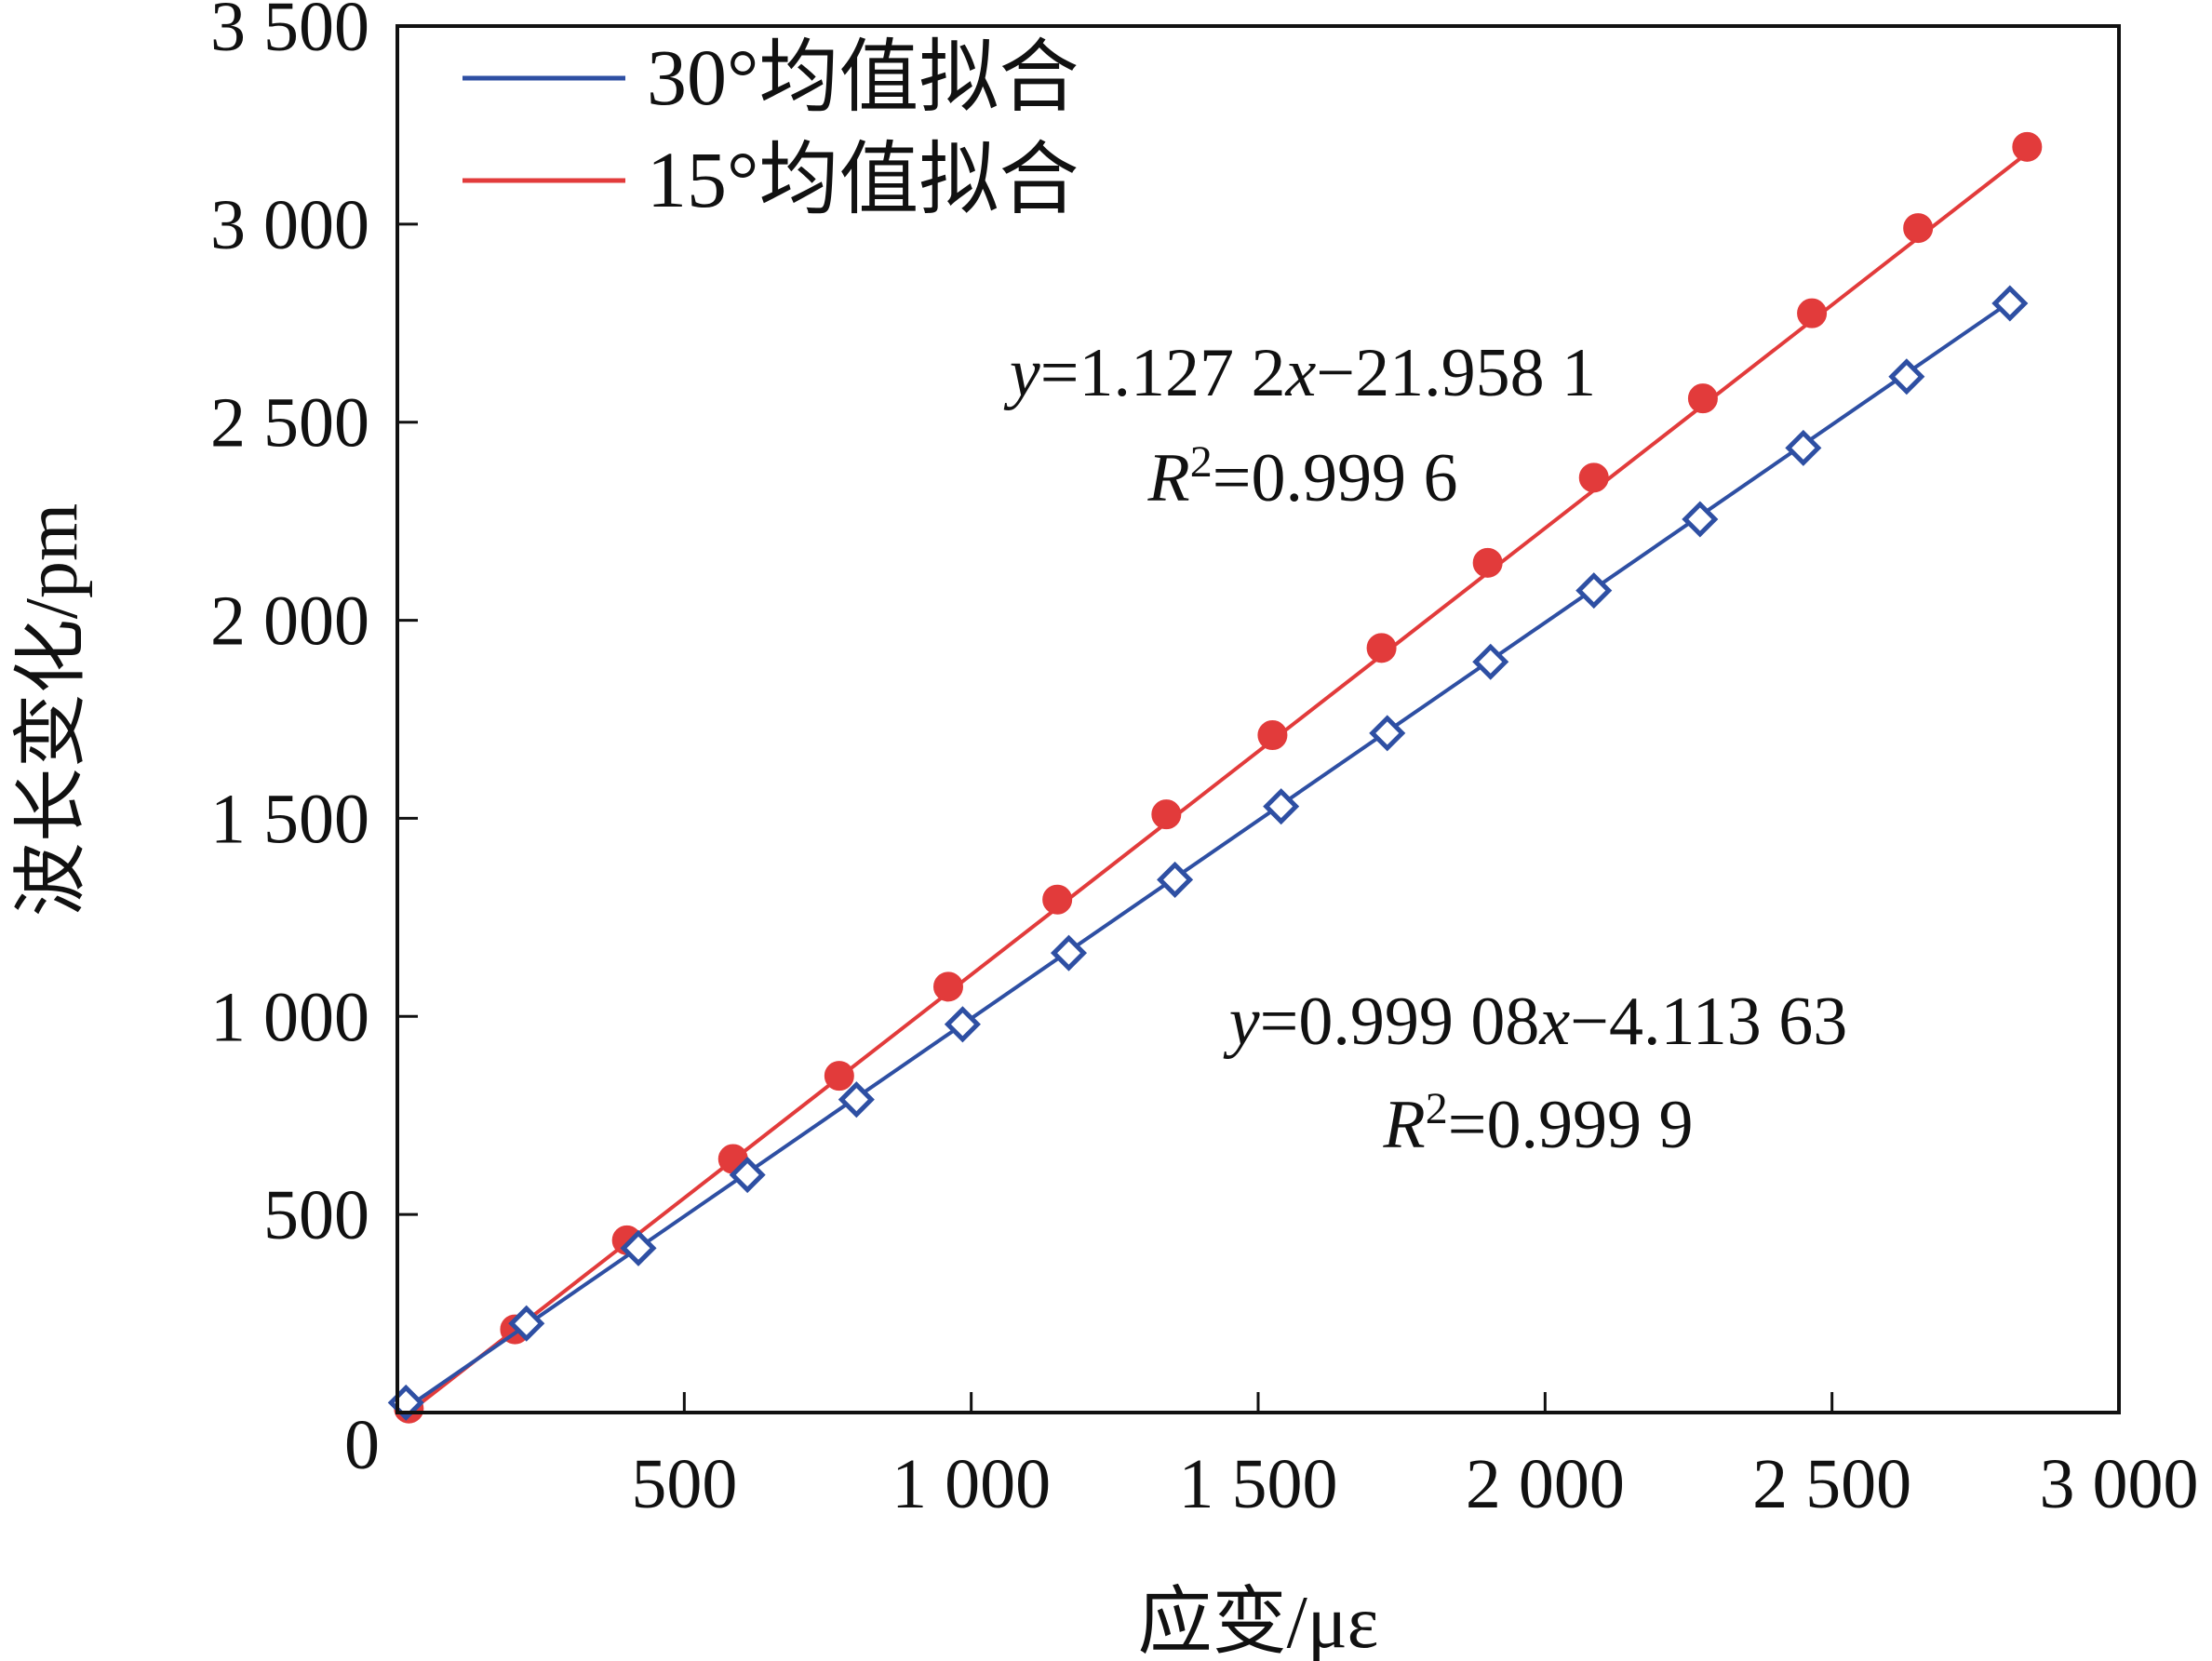 The width and height of the screenshot is (2212, 1661). I want to click on y-axis-title: 波长变化/pm, so click(52, 710).